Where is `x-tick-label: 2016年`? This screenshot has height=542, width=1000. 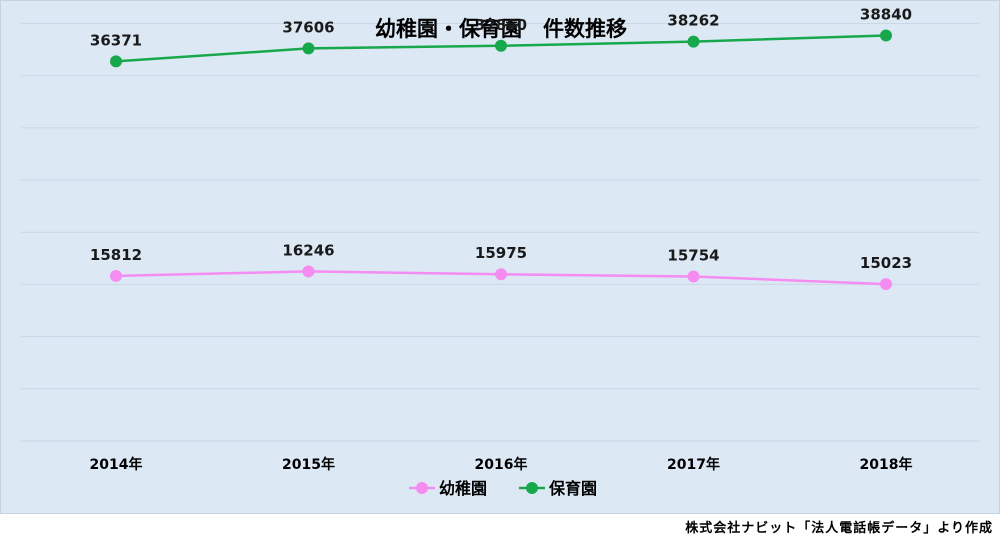 x-tick-label: 2016年 is located at coordinates (501, 464).